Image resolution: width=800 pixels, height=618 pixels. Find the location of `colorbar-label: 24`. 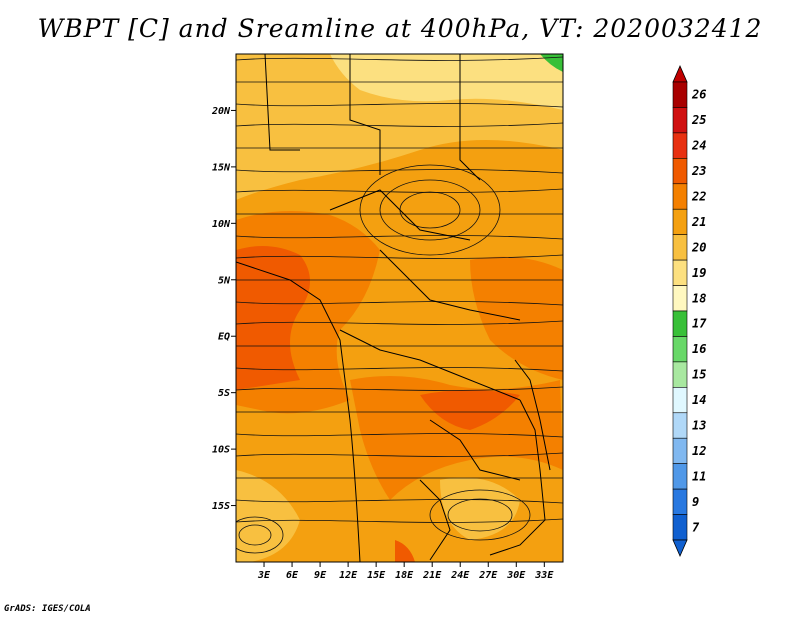

colorbar-label: 24 is located at coordinates (698, 146).